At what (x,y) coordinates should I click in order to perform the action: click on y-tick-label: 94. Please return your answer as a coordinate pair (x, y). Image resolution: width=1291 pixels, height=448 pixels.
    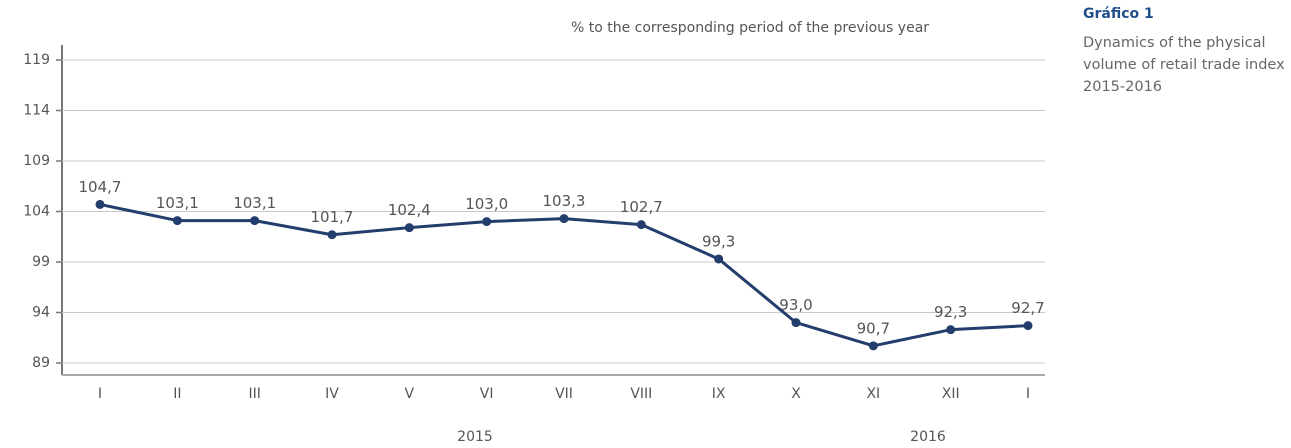
    Looking at the image, I should click on (41, 313).